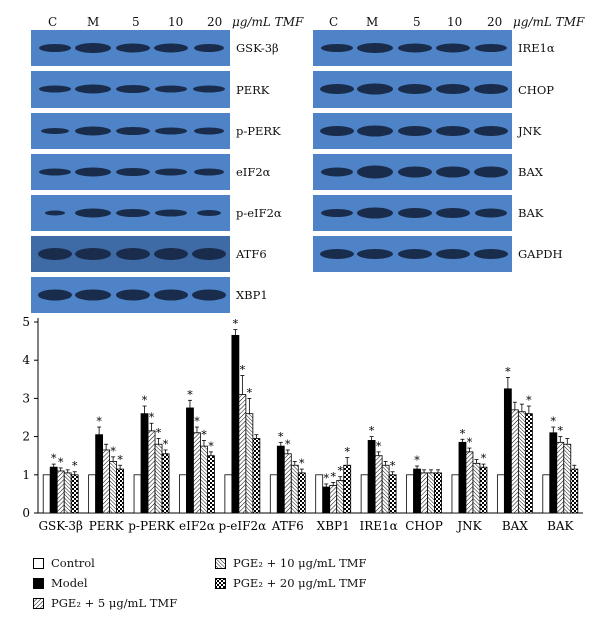  I want to click on blot-bax, so click(412, 172).